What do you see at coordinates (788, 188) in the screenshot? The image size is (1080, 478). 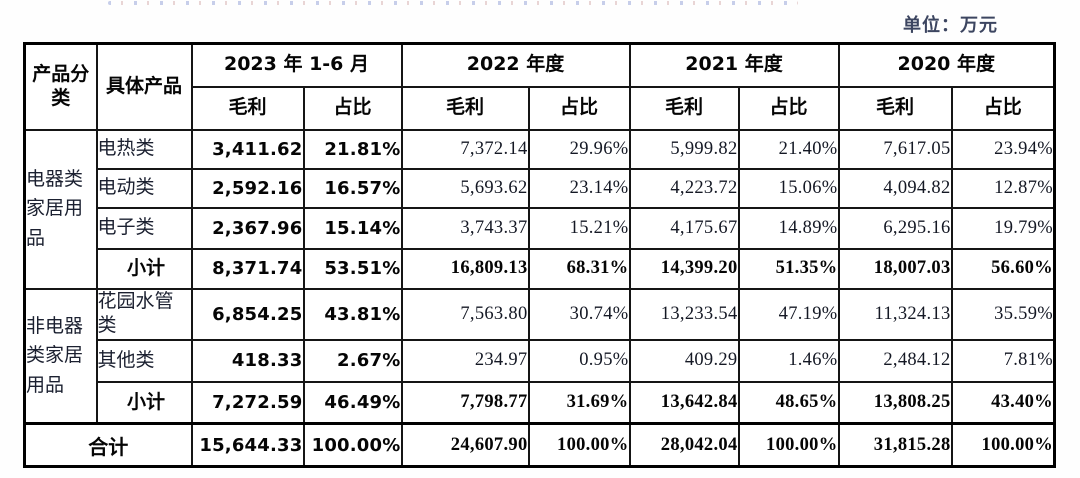 I see `cell-value: 15.06%` at bounding box center [788, 188].